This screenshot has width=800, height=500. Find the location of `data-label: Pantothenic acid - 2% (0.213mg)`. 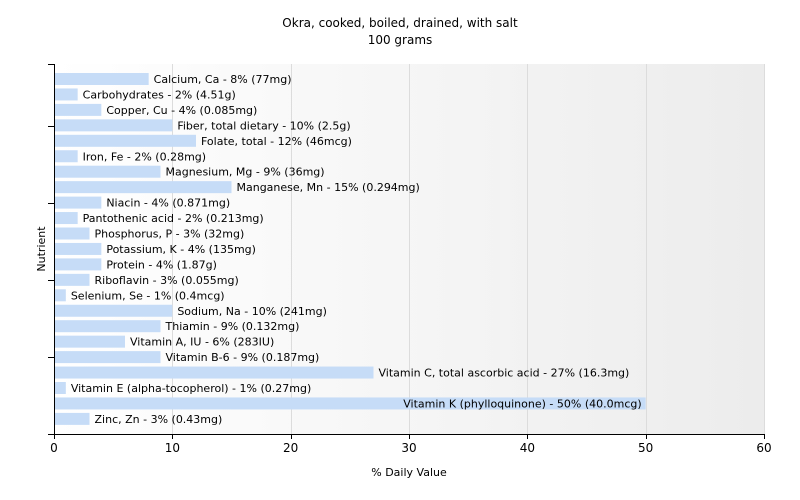

data-label: Pantothenic acid - 2% (0.213mg) is located at coordinates (173, 218).